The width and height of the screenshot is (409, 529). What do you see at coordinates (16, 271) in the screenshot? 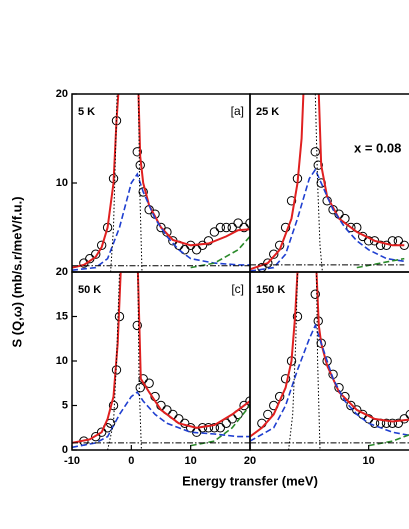
I see `y-axis-label: S (Q,ω) (mb/s.r/meV/f.u.)` at bounding box center [16, 271].